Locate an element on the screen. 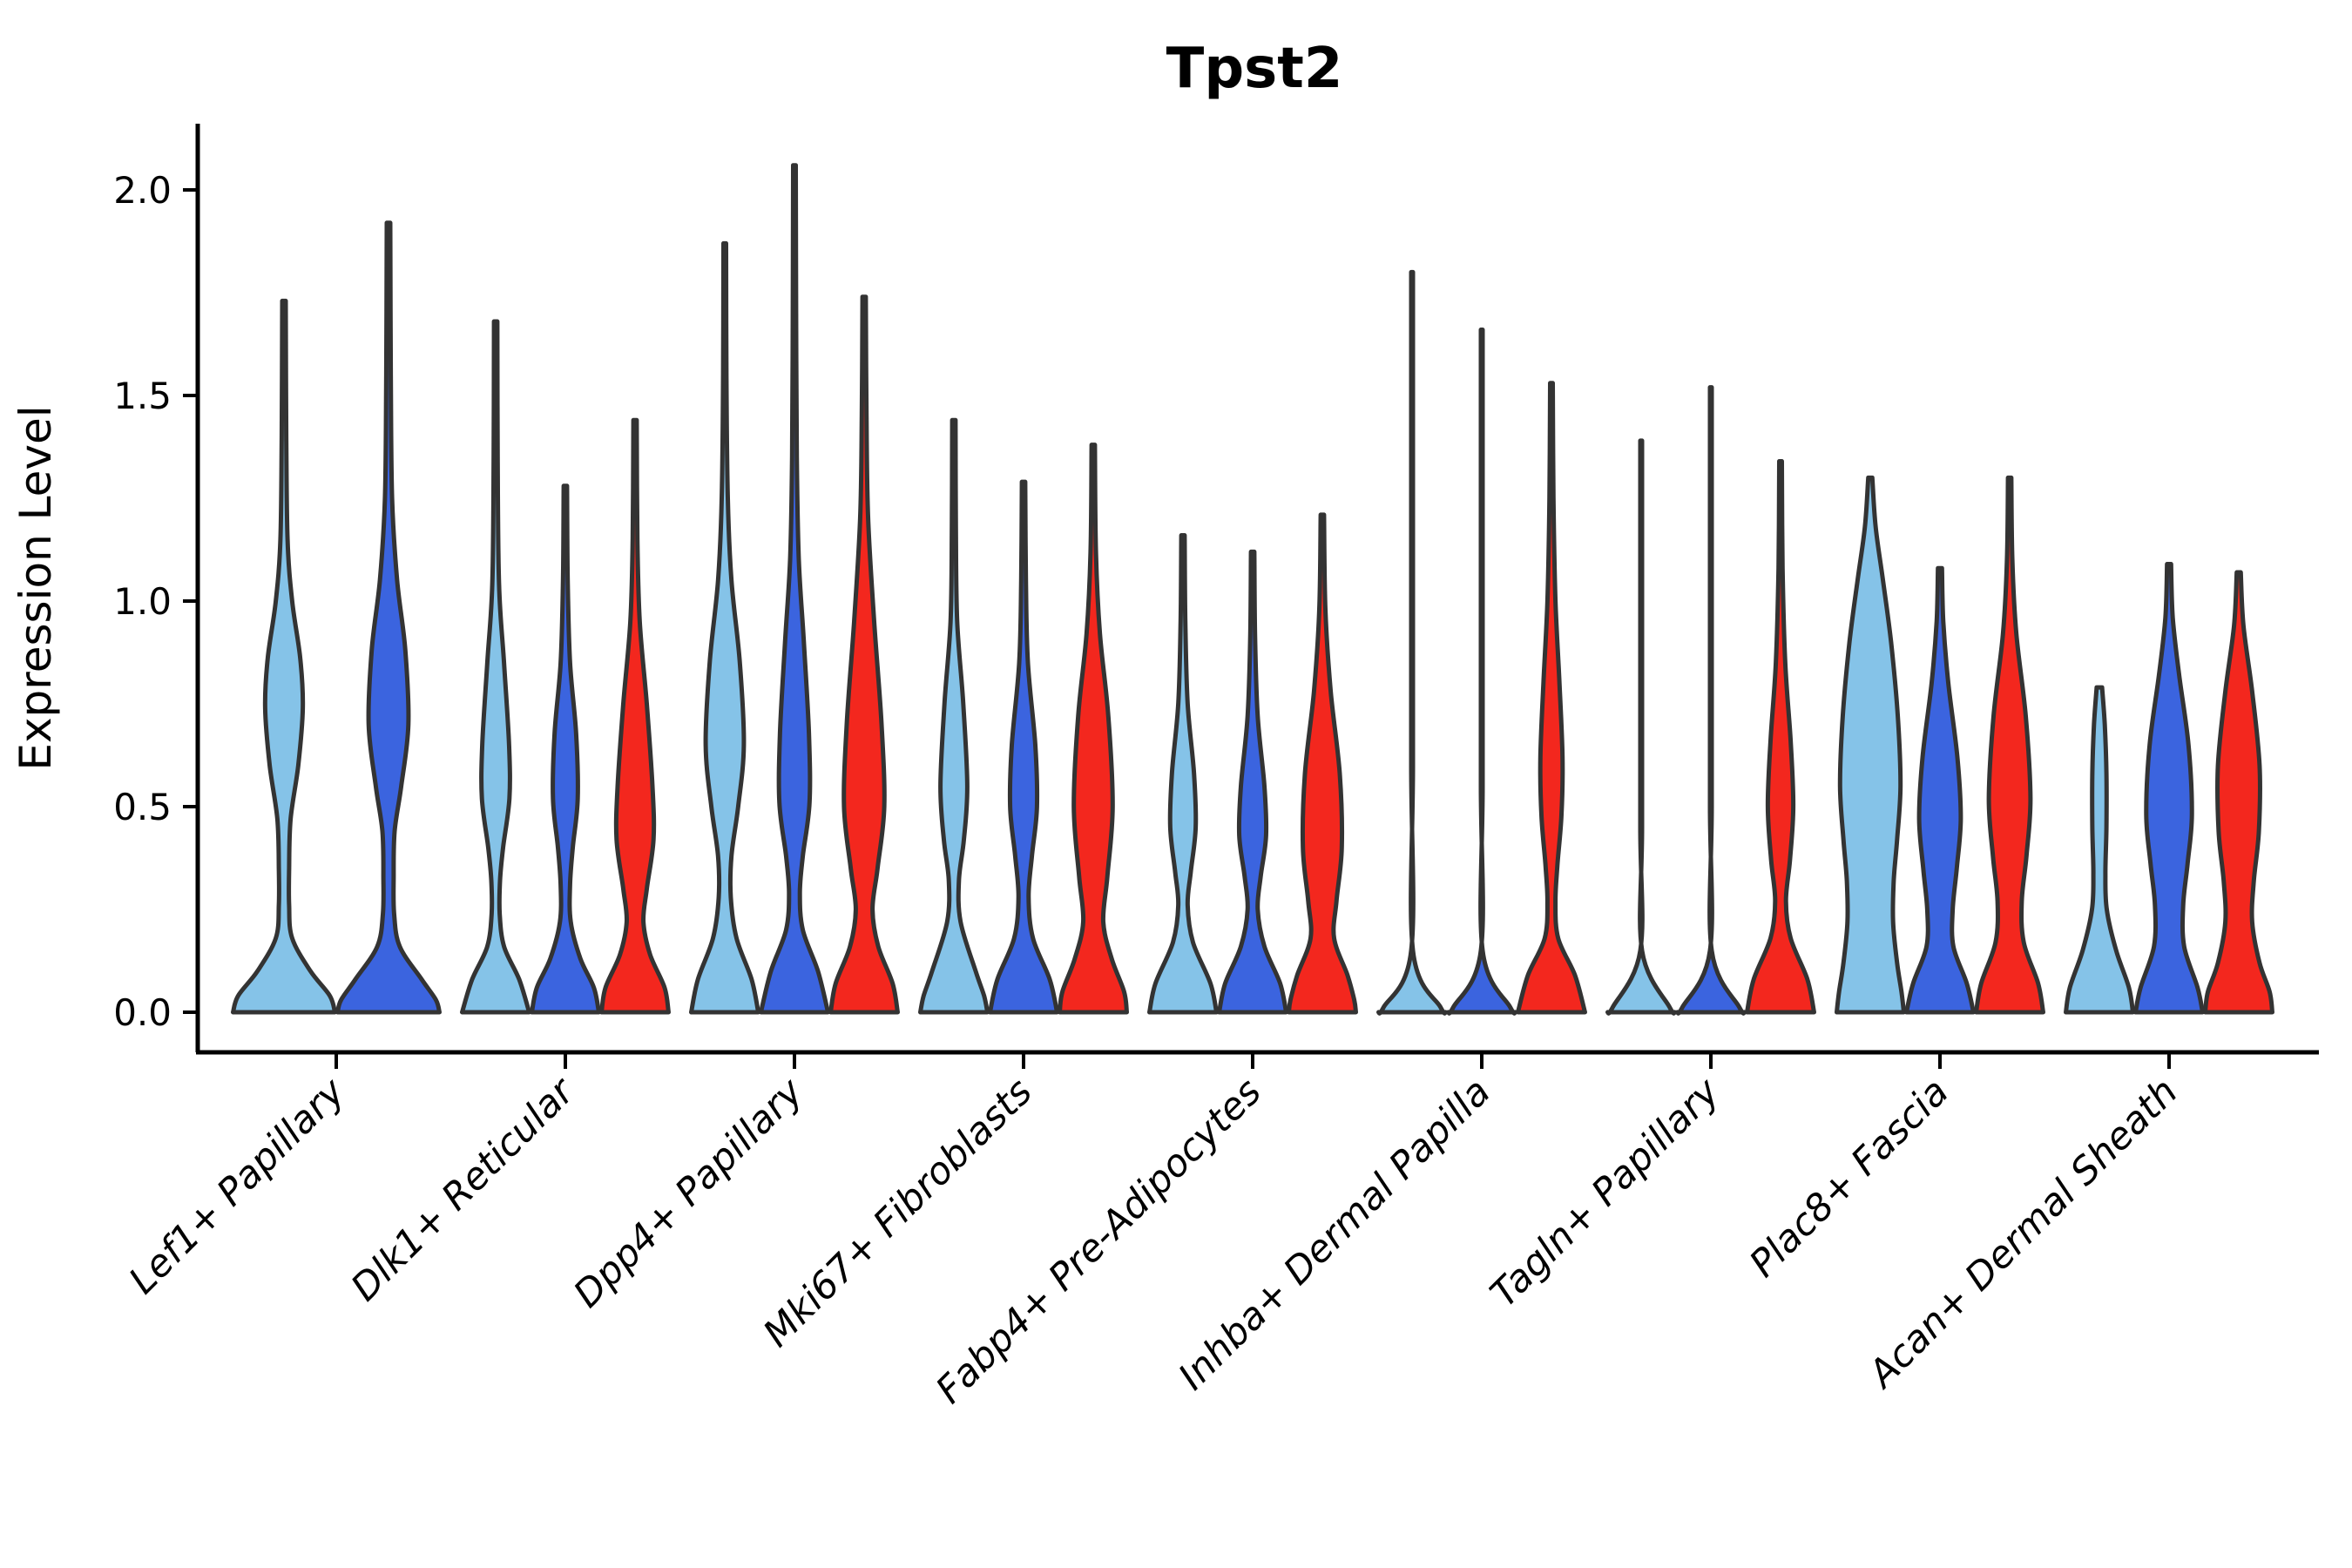 The height and width of the screenshot is (1568, 2352). violin-g7-light_blue is located at coordinates (1641, 727).